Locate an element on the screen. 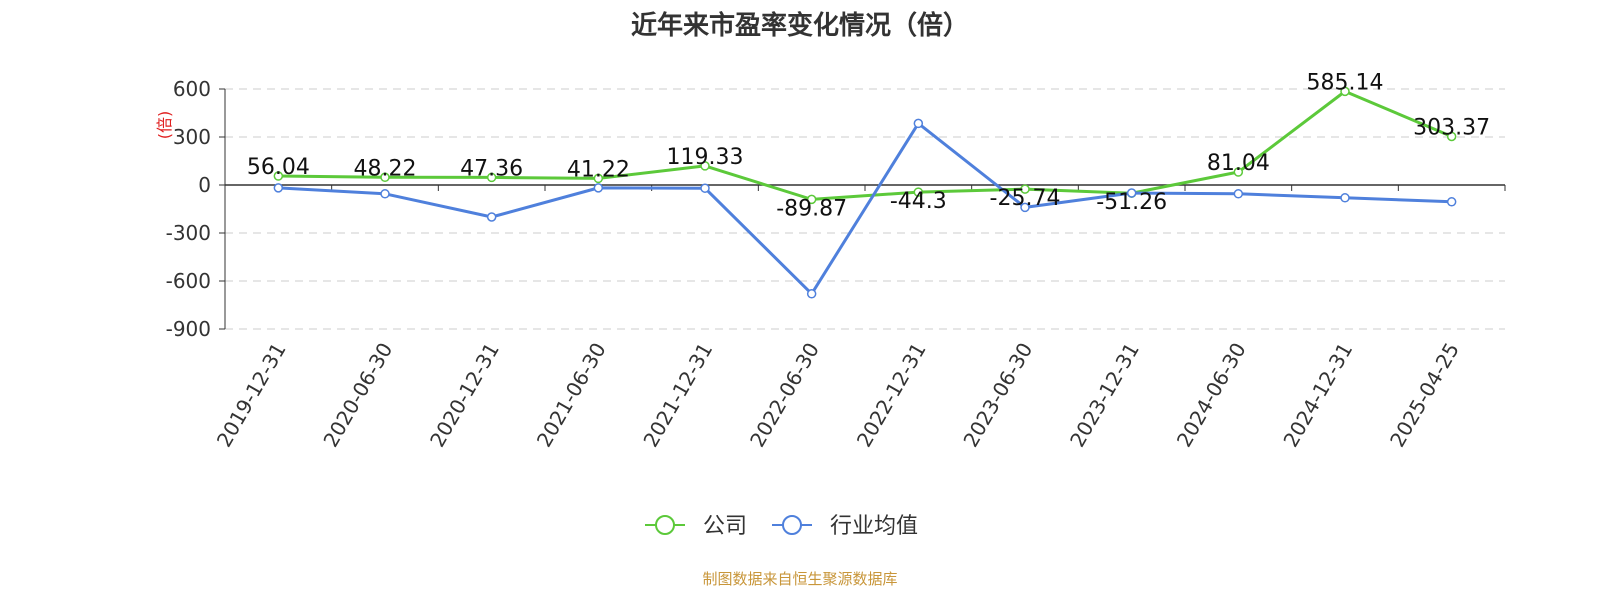  series-line is located at coordinates (865, 145).